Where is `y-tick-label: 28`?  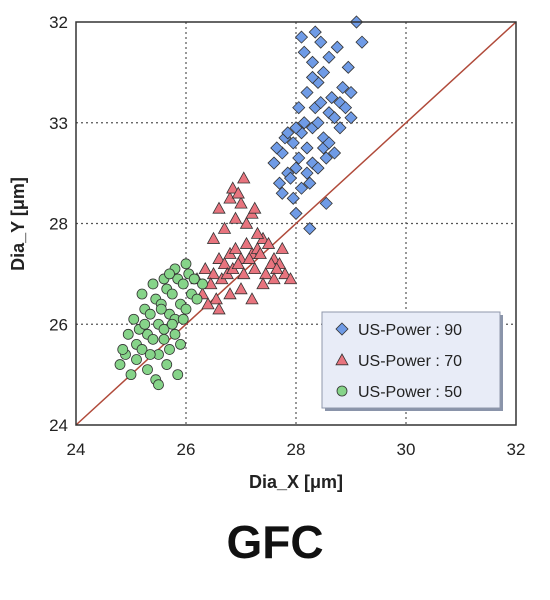
y-tick-label: 28 is located at coordinates (58, 224).